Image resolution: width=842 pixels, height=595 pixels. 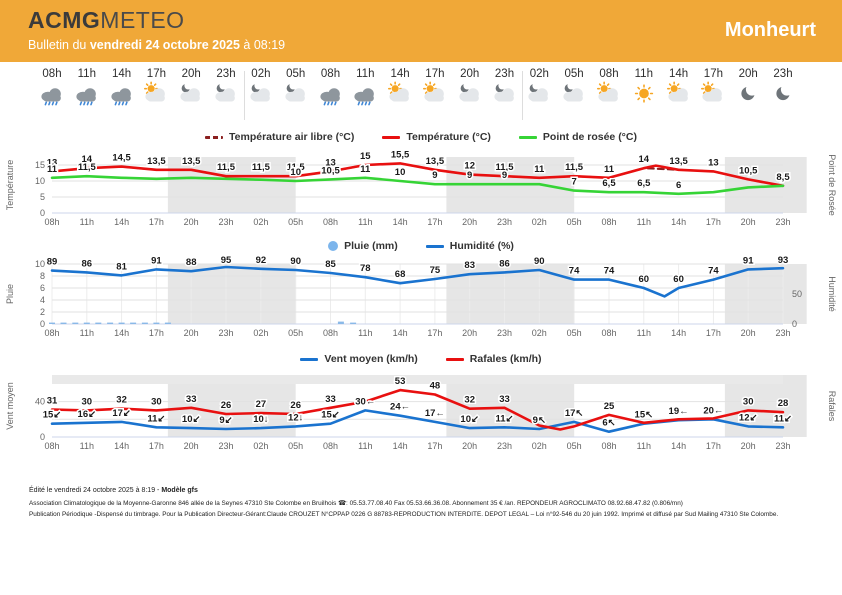 I want to click on data-label: 83, so click(x=469, y=265).